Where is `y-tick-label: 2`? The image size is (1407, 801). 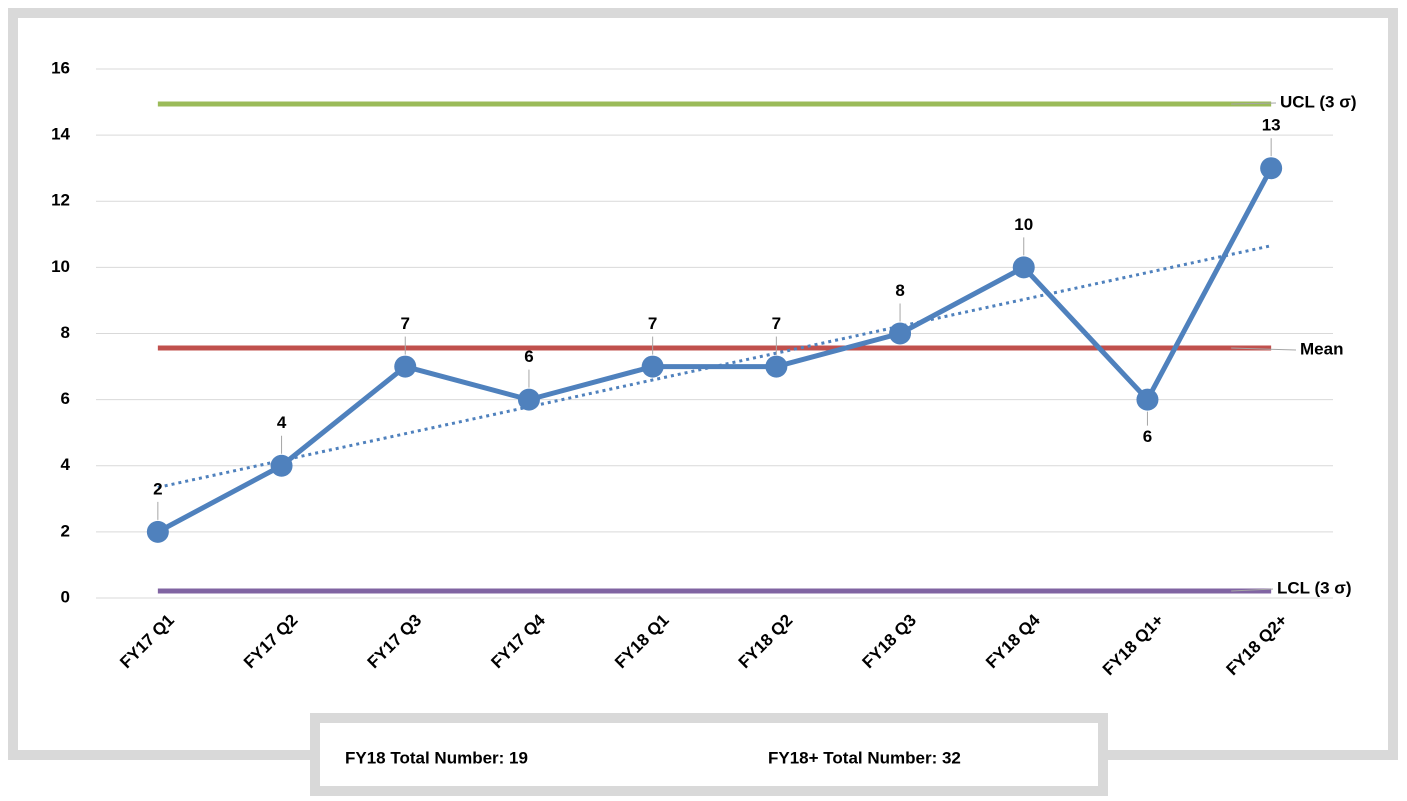 y-tick-label: 2 is located at coordinates (65, 530).